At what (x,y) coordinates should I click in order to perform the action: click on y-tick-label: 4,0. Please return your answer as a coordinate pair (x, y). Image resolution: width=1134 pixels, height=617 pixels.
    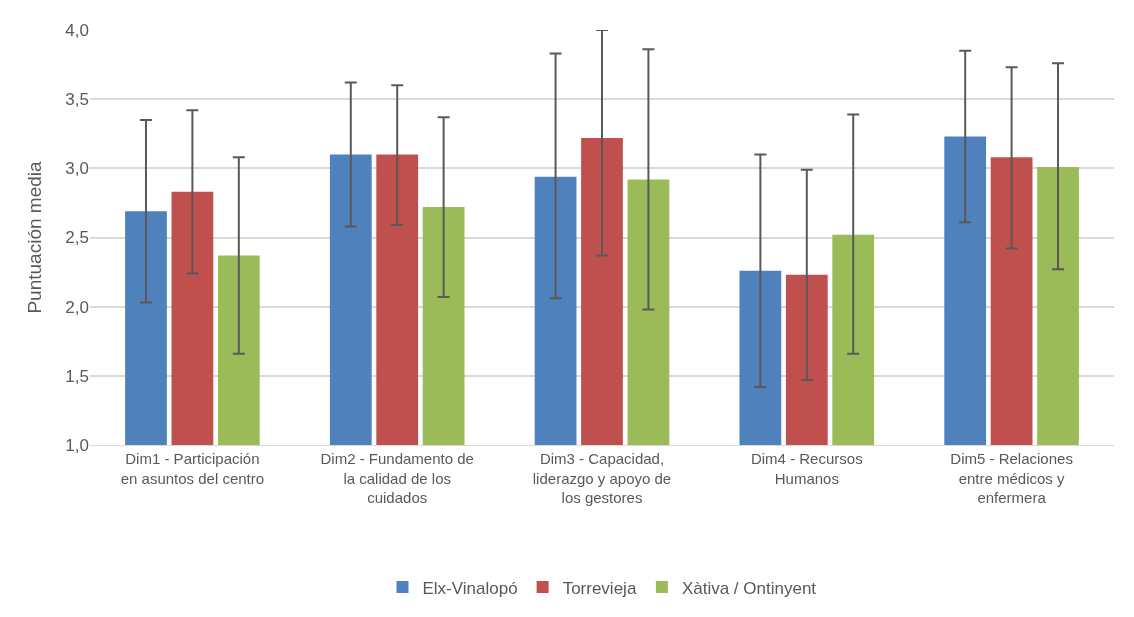
    Looking at the image, I should click on (77, 30).